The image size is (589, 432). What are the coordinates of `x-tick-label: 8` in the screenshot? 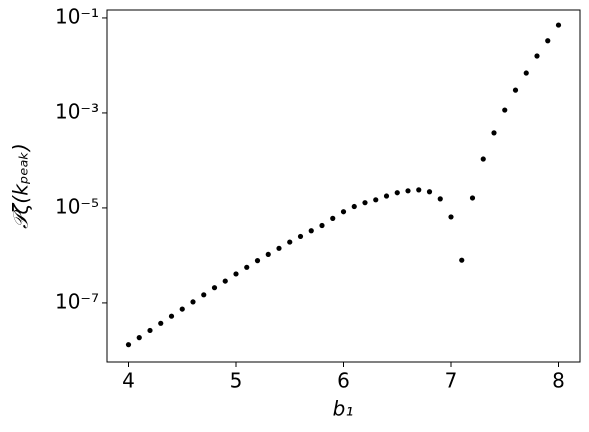 It's located at (558, 381).